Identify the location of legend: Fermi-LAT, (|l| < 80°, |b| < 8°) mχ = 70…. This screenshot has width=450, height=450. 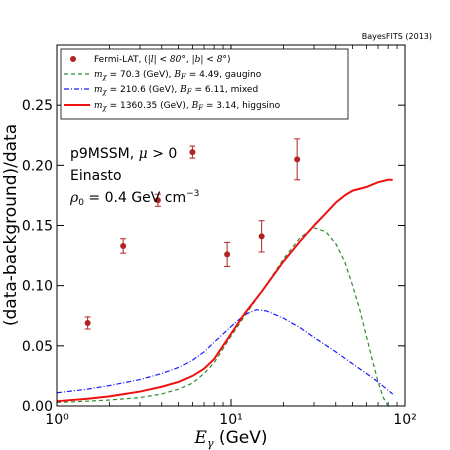
(204, 84).